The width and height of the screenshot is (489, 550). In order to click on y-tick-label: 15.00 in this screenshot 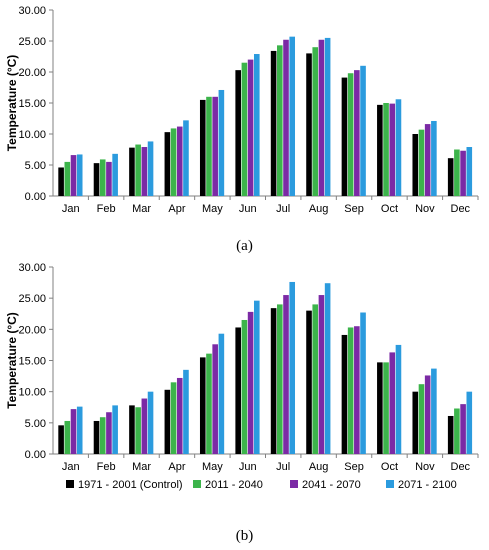, I will do `click(32, 362)`.